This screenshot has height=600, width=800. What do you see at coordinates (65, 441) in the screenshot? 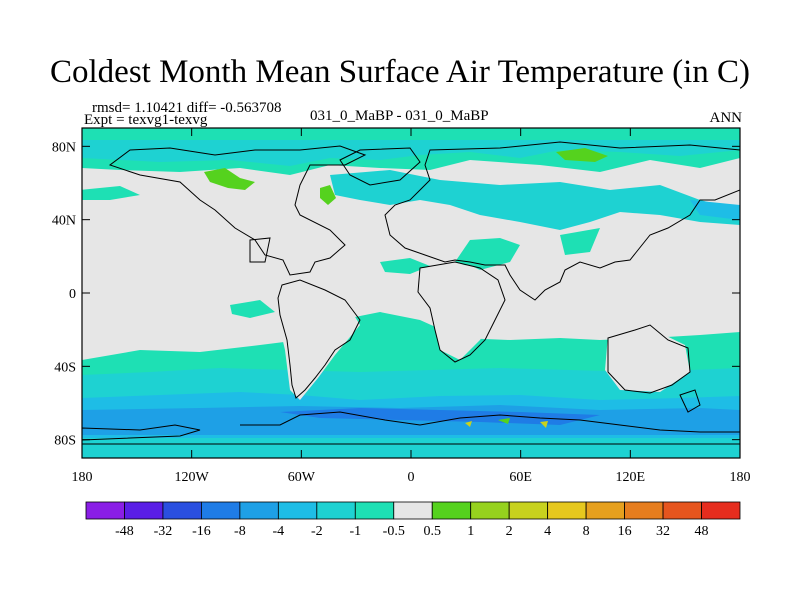
I see `lat-tick-label: 80S` at bounding box center [65, 441].